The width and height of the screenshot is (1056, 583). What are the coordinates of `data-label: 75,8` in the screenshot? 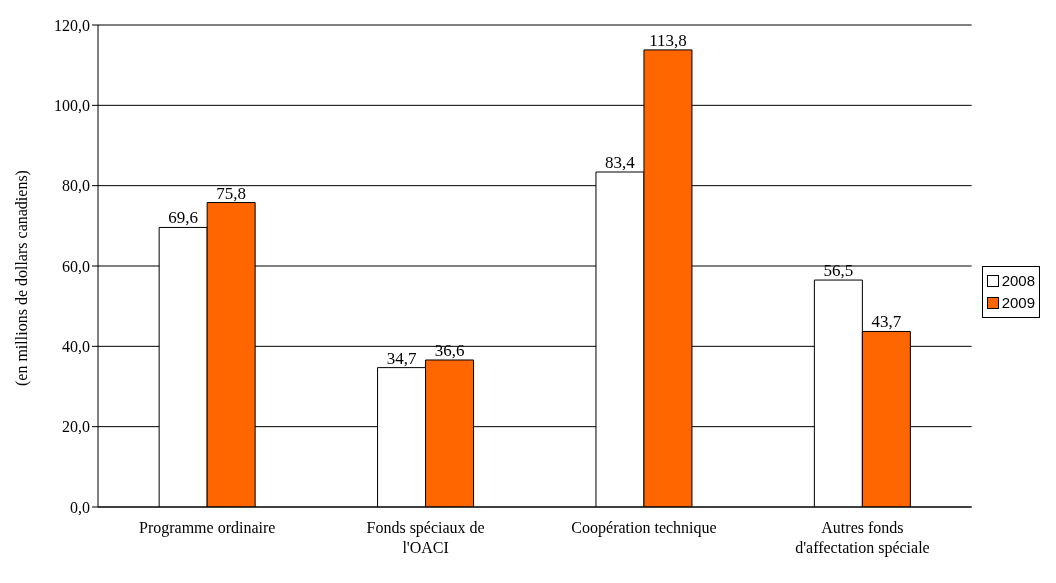 It's located at (231, 193).